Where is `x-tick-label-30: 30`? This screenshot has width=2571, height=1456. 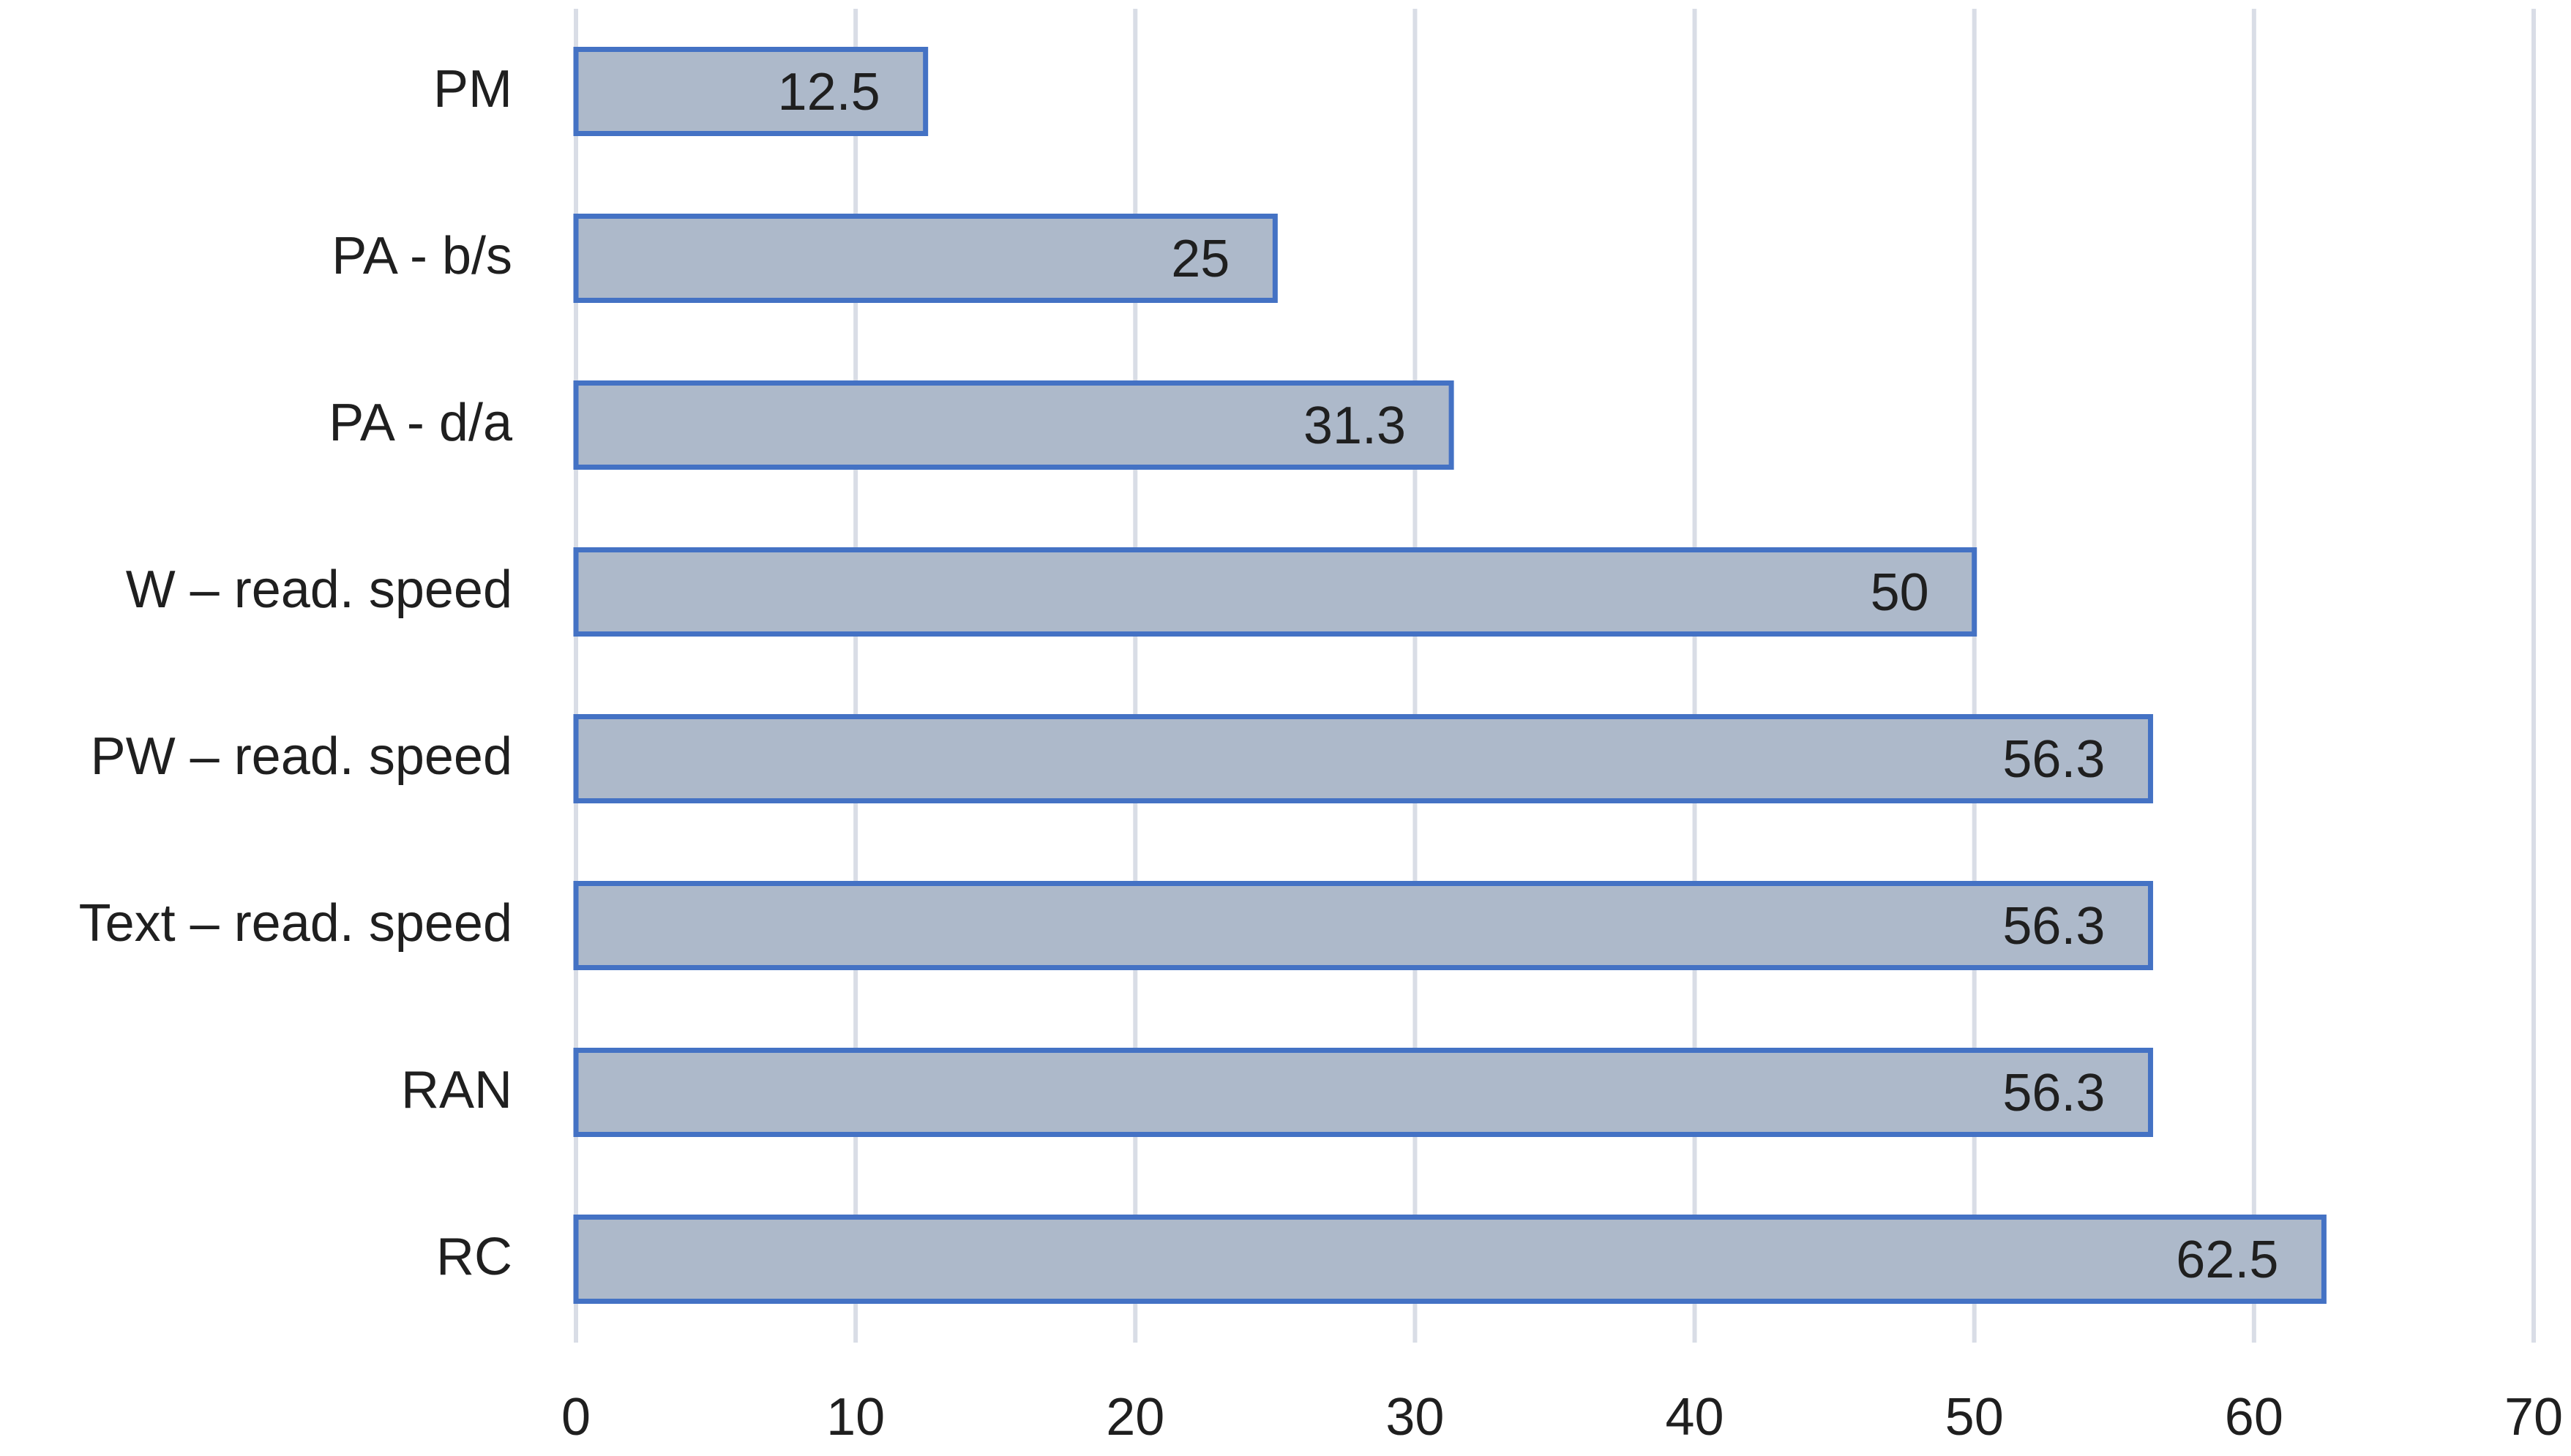
x-tick-label-30: 30 is located at coordinates (1414, 1417).